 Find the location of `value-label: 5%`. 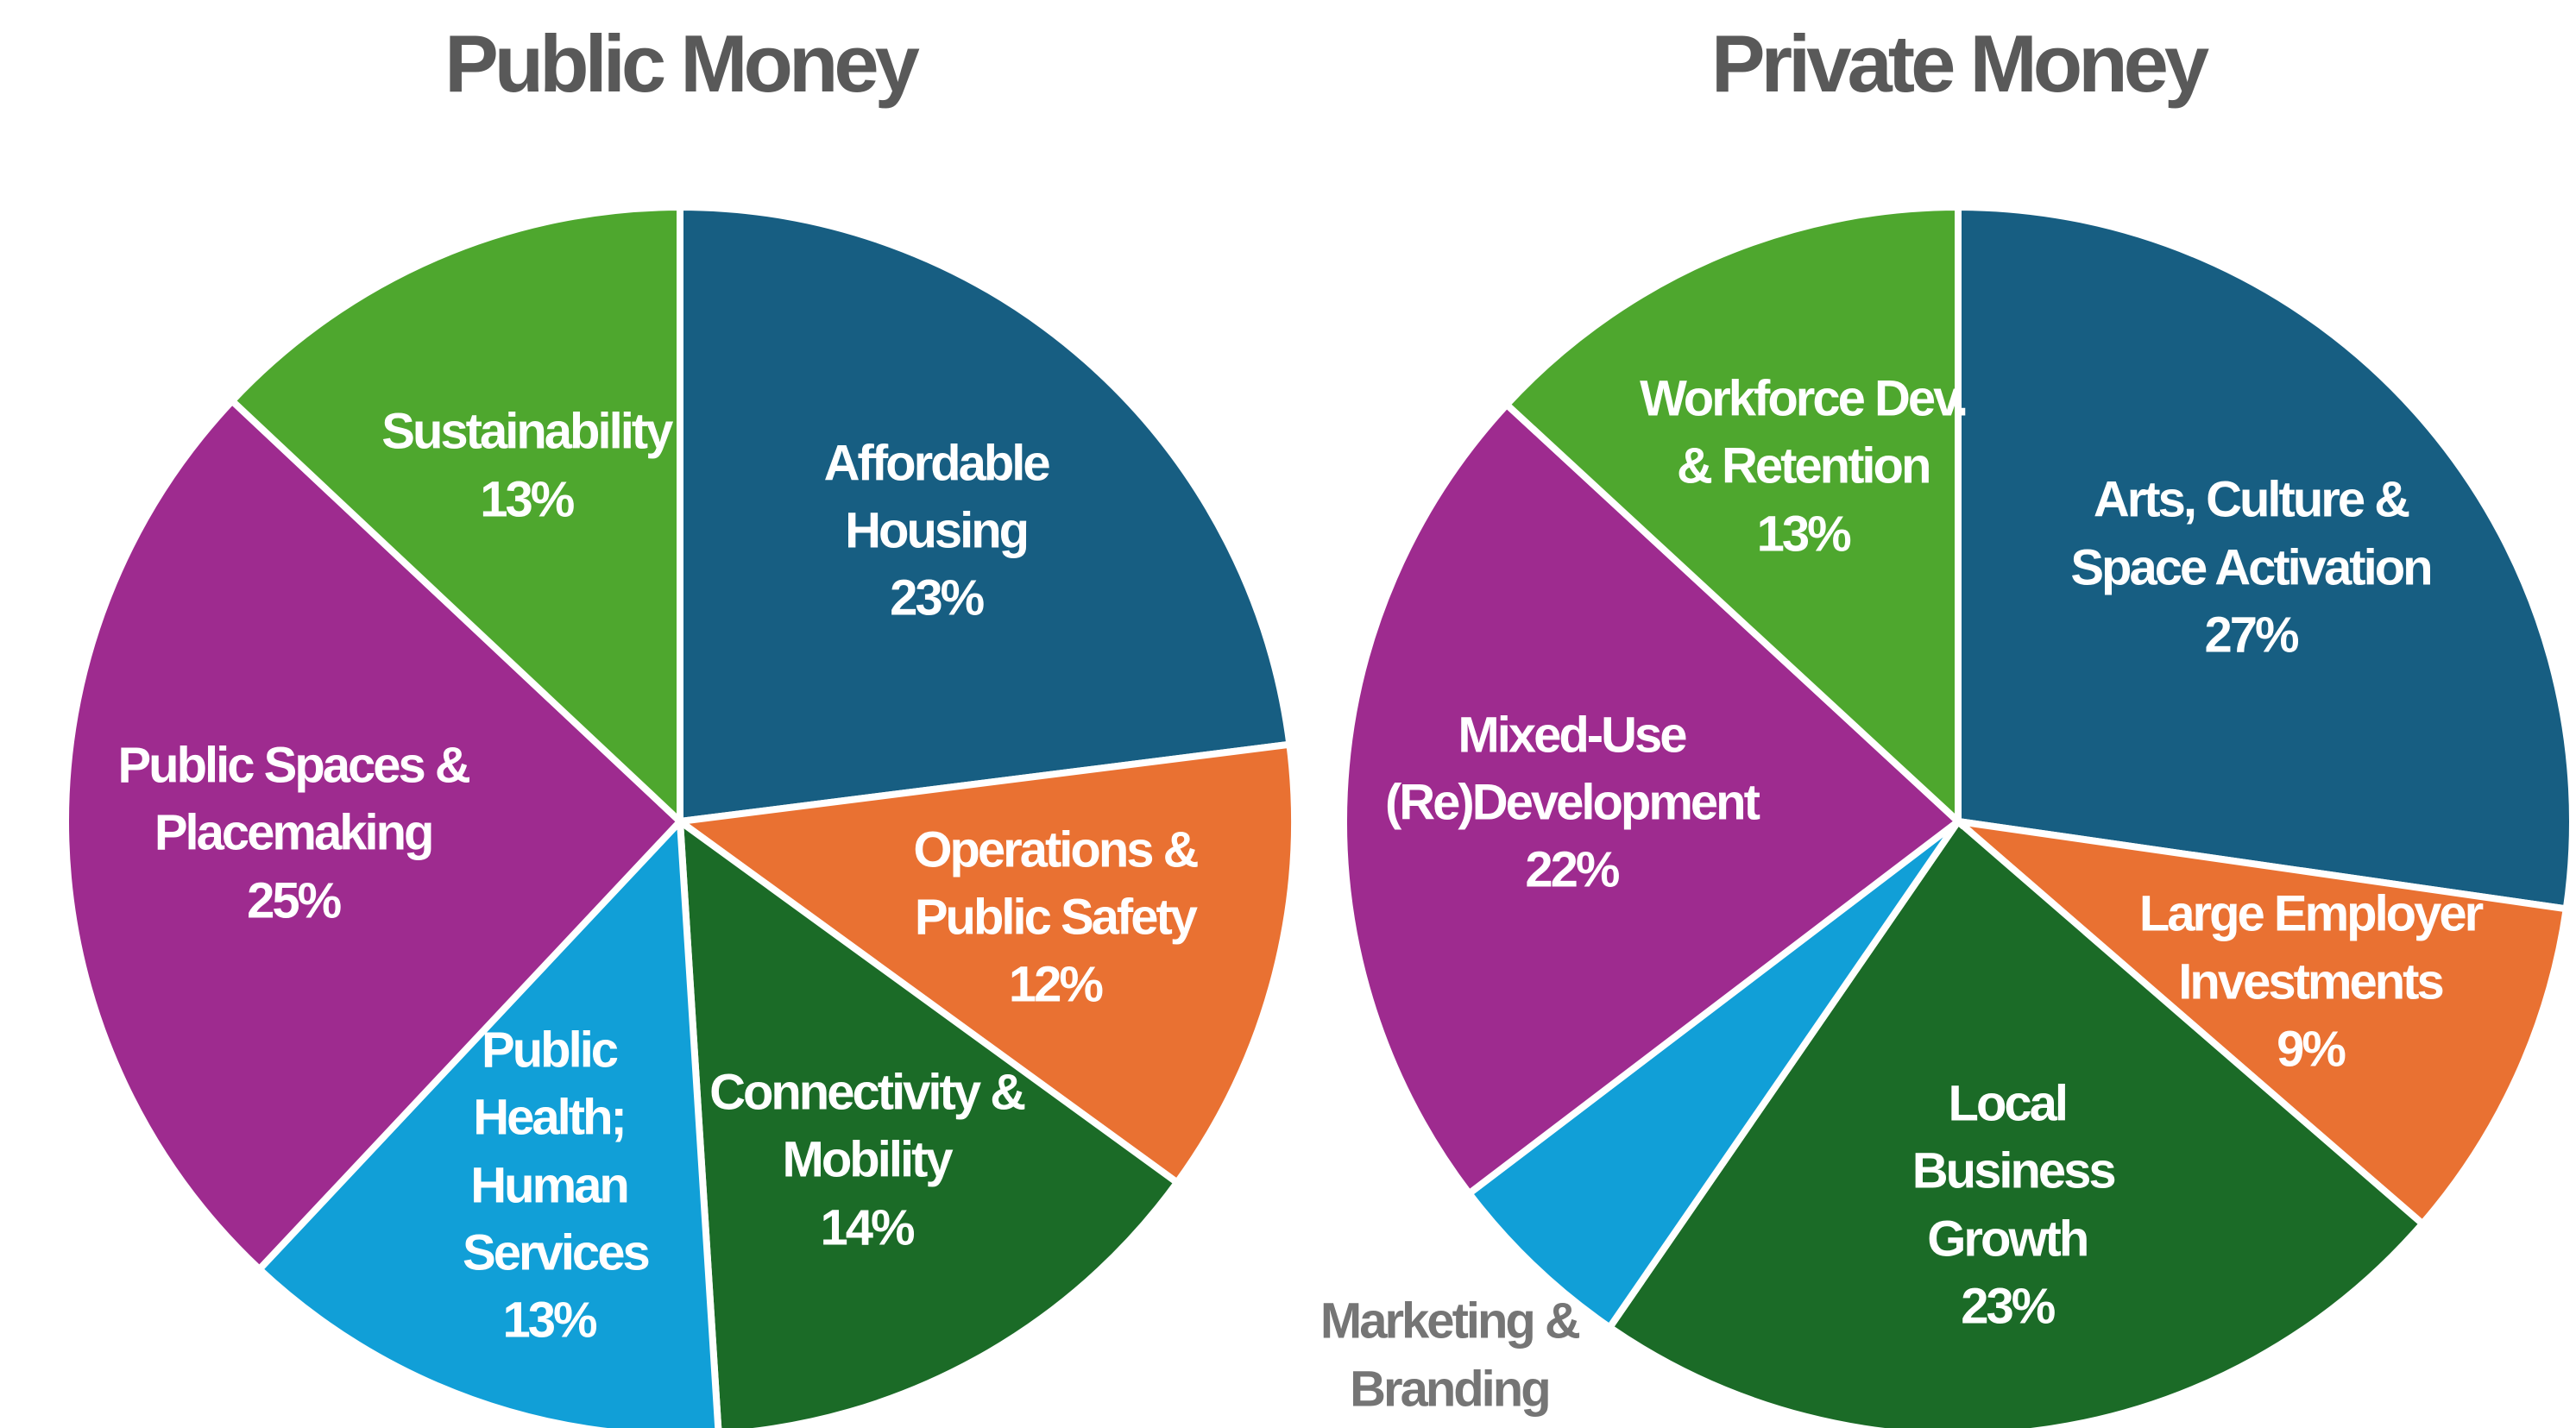

value-label: 5% is located at coordinates (1449, 1425).